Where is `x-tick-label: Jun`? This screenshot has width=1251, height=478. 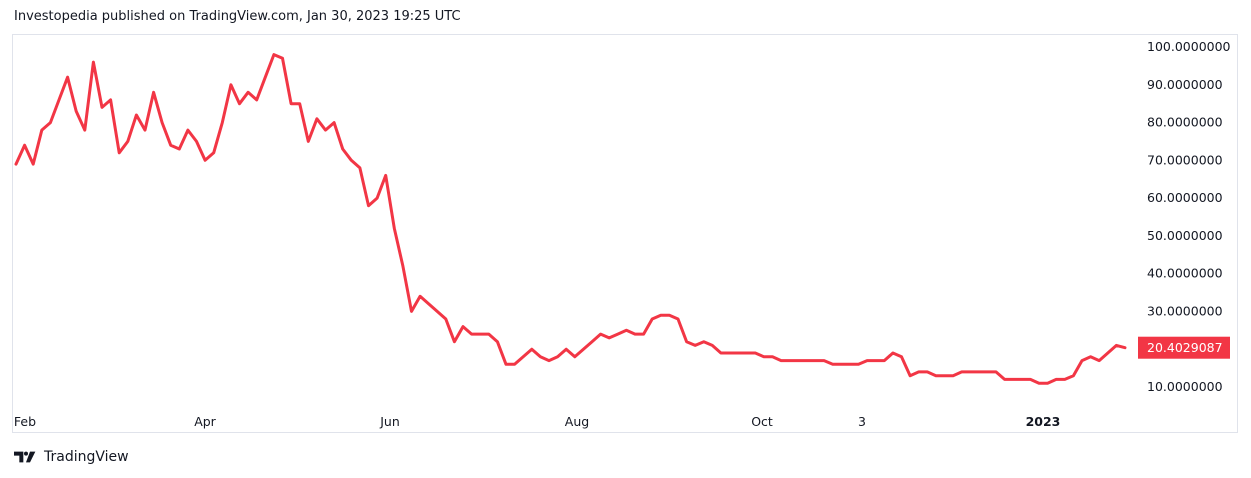
x-tick-label: Jun is located at coordinates (389, 421).